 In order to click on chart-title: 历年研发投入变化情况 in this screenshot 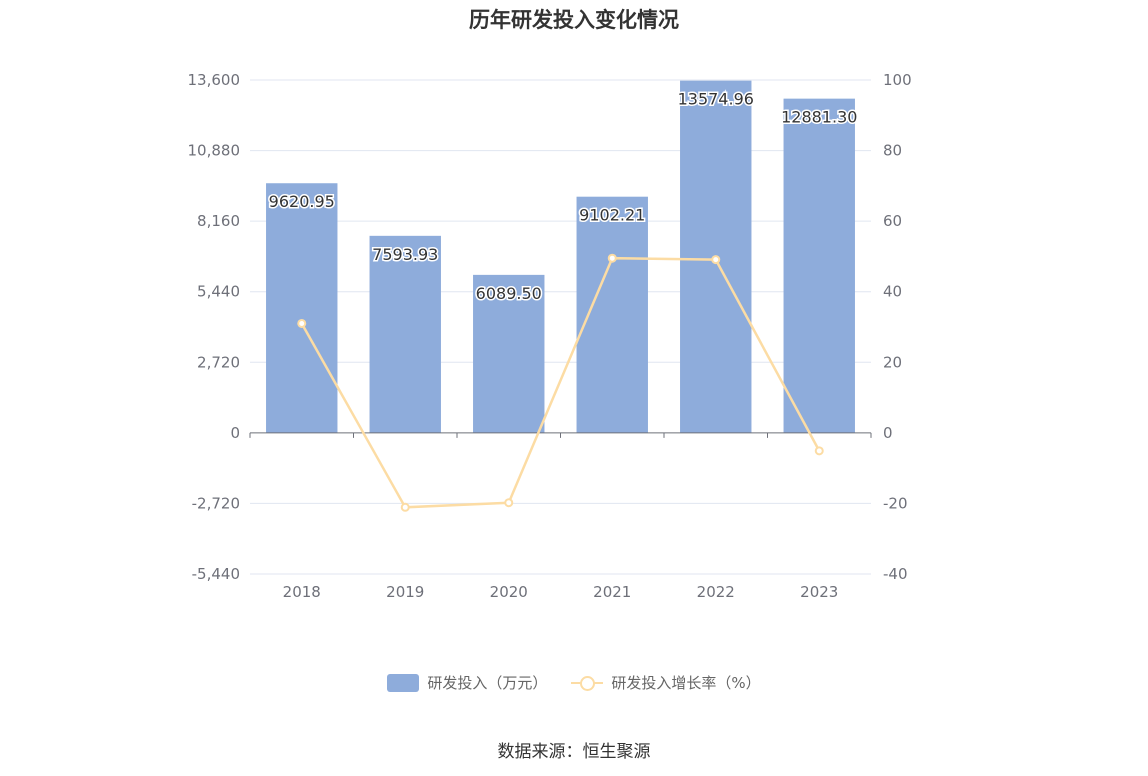, I will do `click(574, 20)`.